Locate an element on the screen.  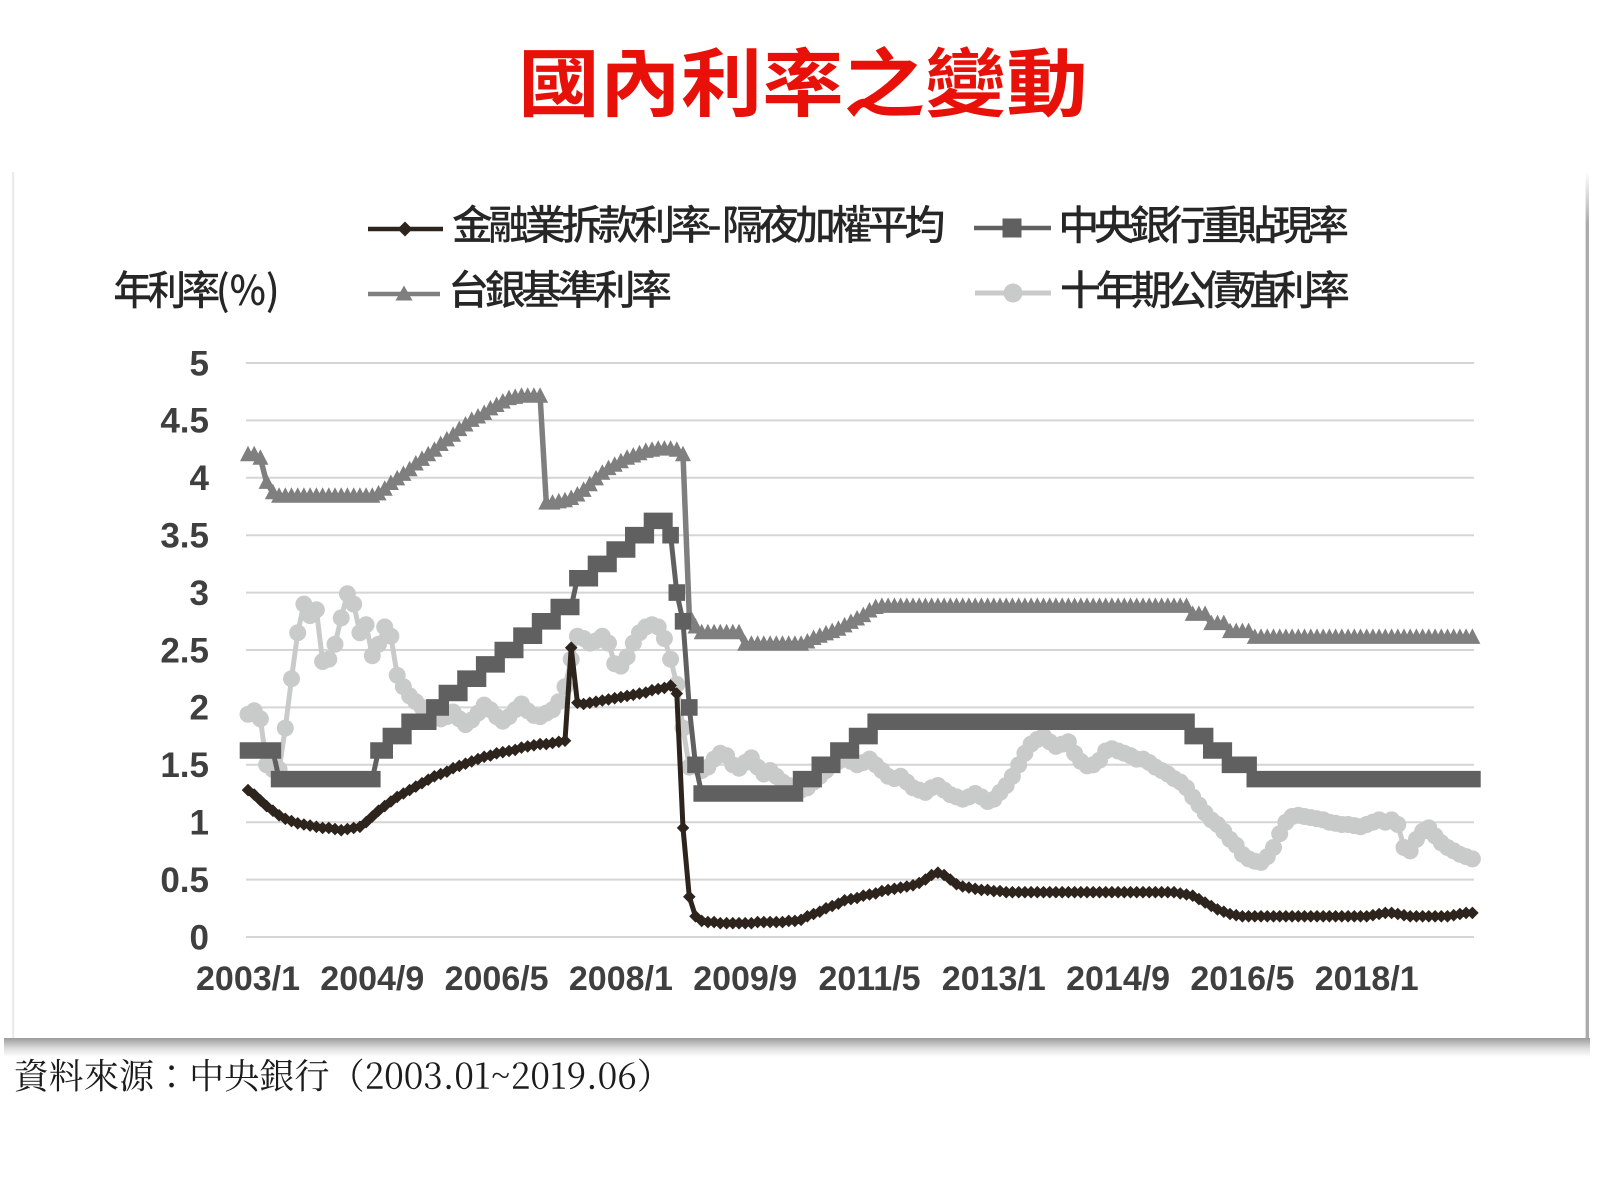
svg-text: 2018/1 is located at coordinates (1367, 979).